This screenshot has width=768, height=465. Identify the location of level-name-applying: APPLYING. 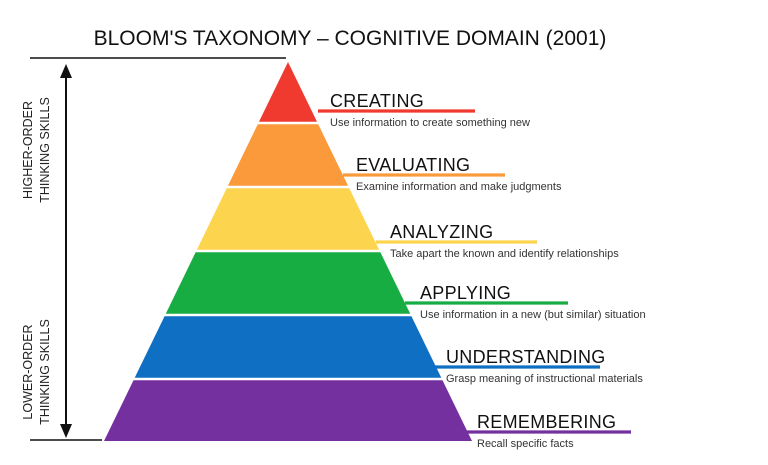
(465, 293).